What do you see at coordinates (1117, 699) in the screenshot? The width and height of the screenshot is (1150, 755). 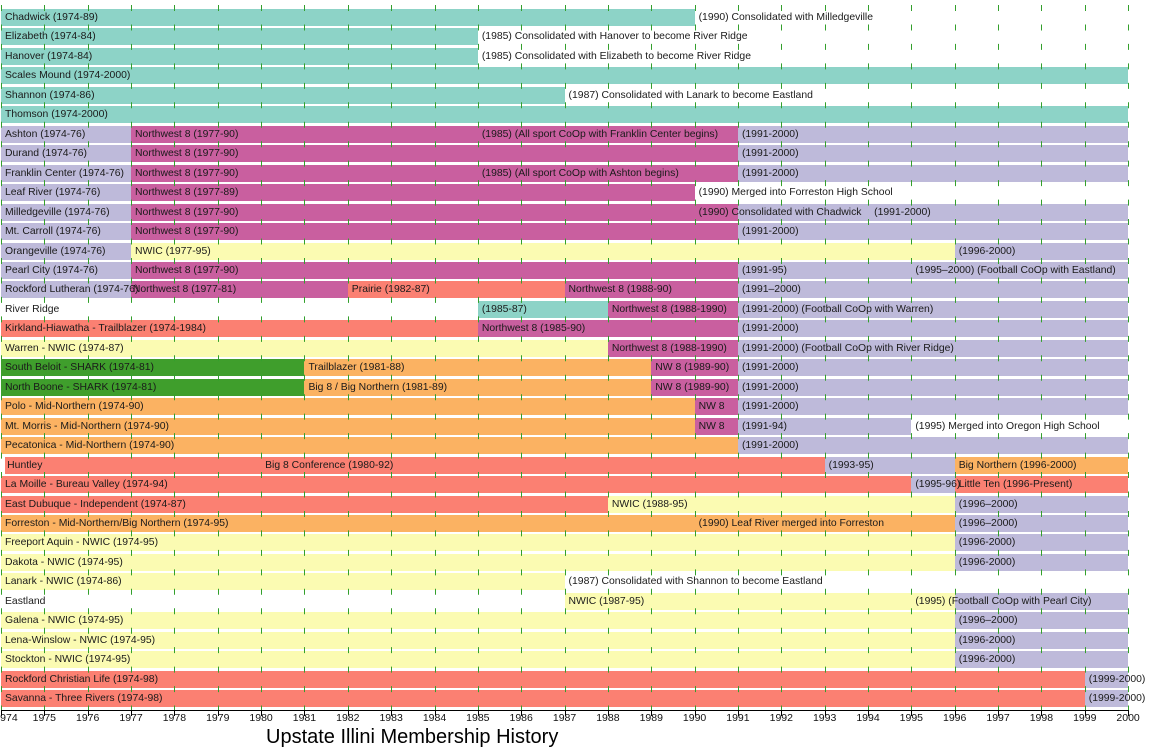 I see `period-label: (1999-2000)` at bounding box center [1117, 699].